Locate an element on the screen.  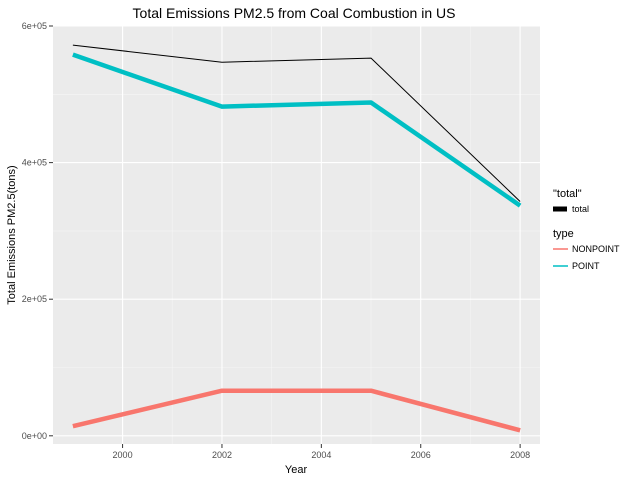
legend: "total" total type NONPOINT POINT is located at coordinates (586, 229).